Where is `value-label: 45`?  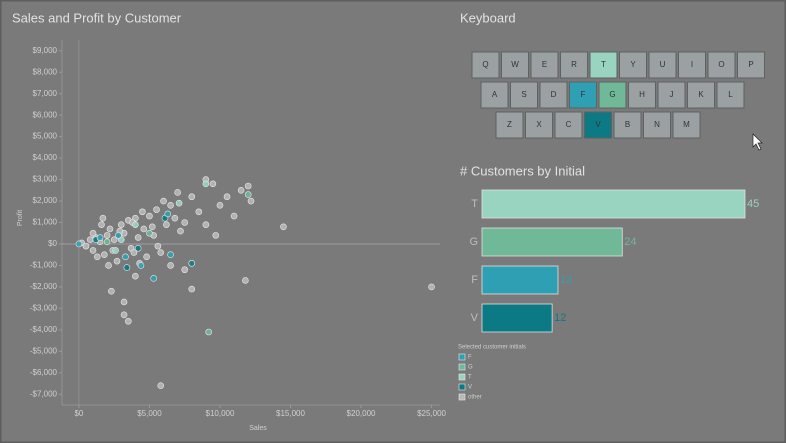
value-label: 45 is located at coordinates (753, 204).